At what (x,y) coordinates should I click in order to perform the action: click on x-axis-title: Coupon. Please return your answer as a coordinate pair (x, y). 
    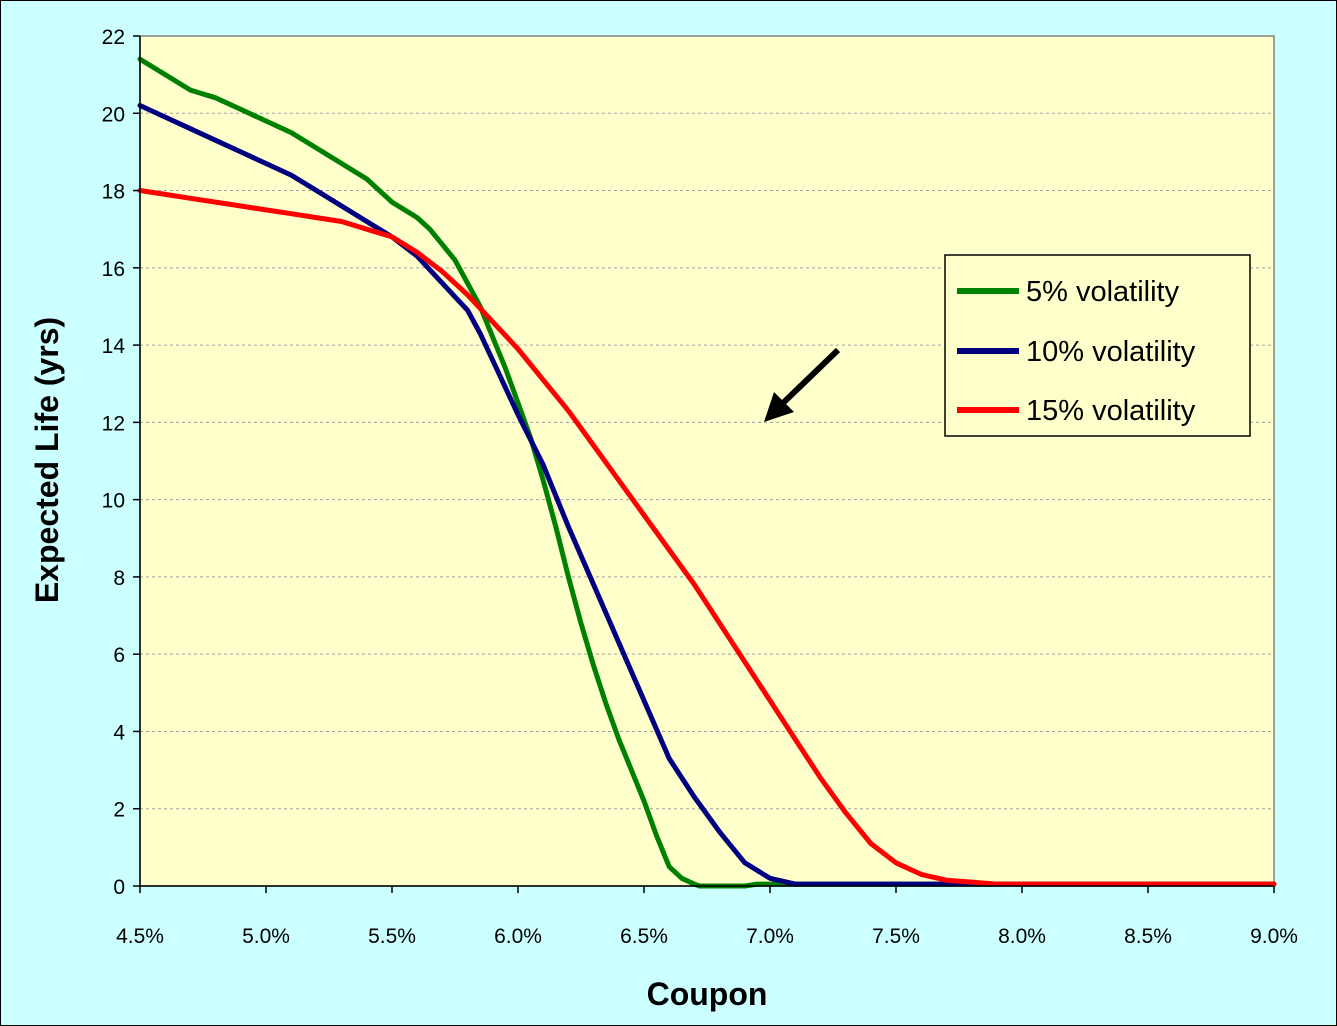
    Looking at the image, I should click on (707, 994).